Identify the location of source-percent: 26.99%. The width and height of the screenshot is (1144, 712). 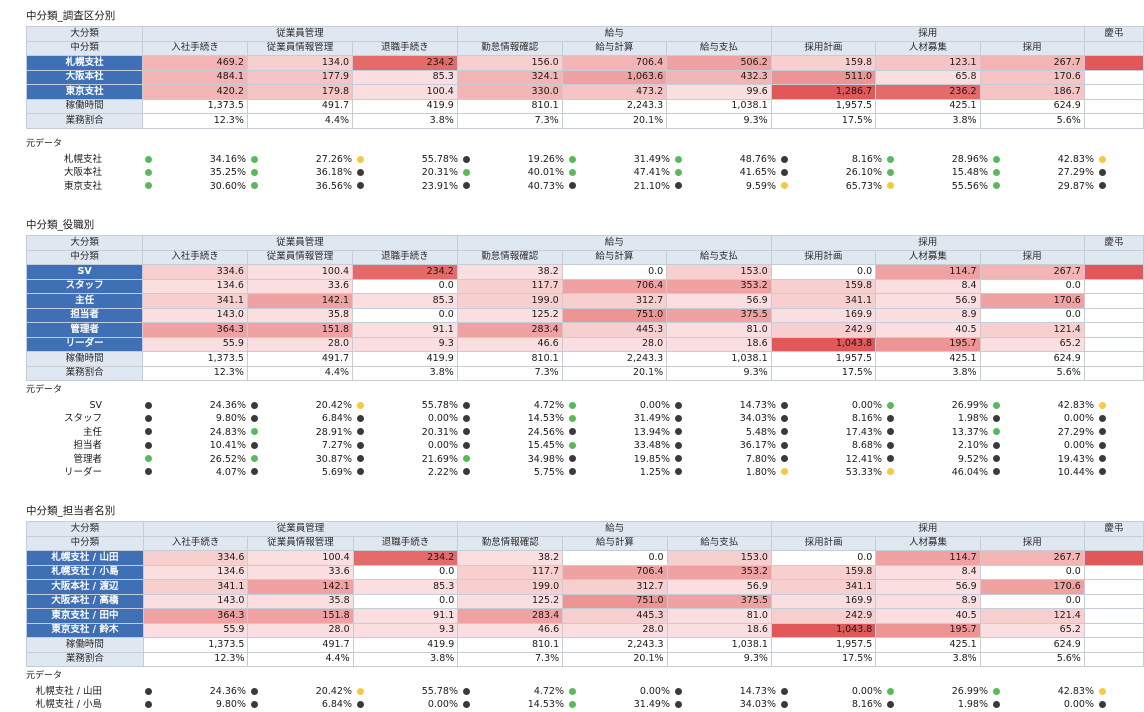
(969, 691).